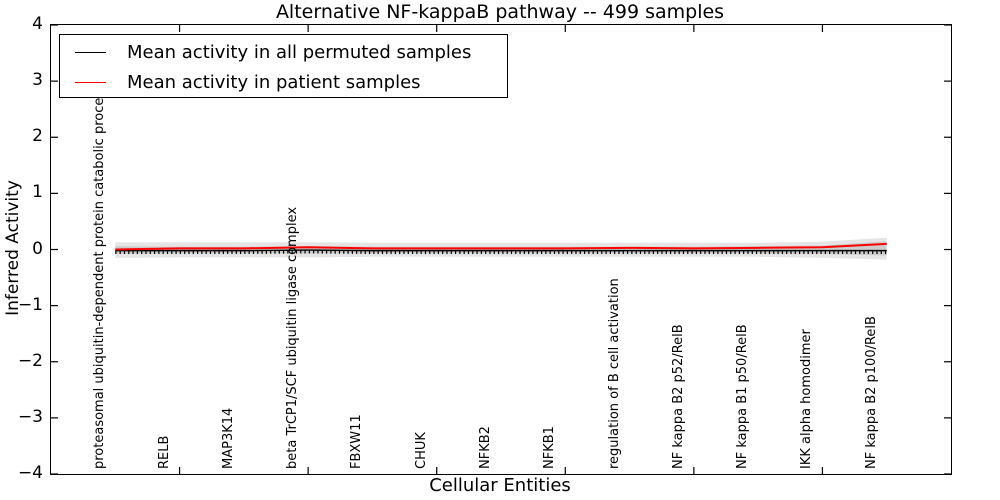 This screenshot has width=1000, height=500. Describe the element at coordinates (164, 452) in the screenshot. I see `x-category-label: RELB` at that location.